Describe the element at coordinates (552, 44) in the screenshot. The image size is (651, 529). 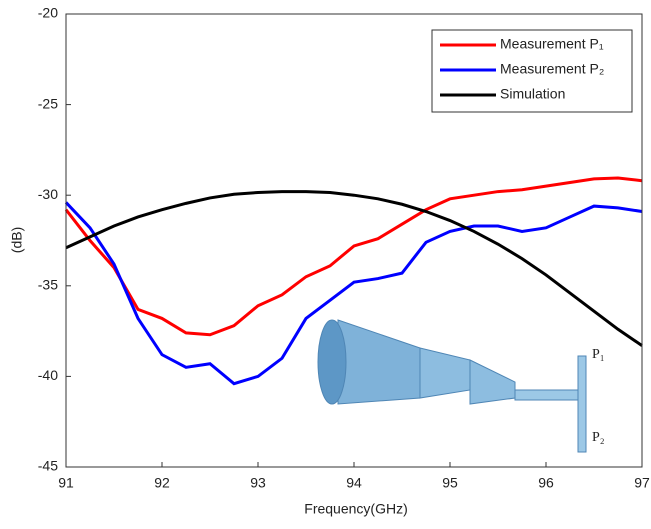
I see `legend-label: Measurement P₁` at that location.